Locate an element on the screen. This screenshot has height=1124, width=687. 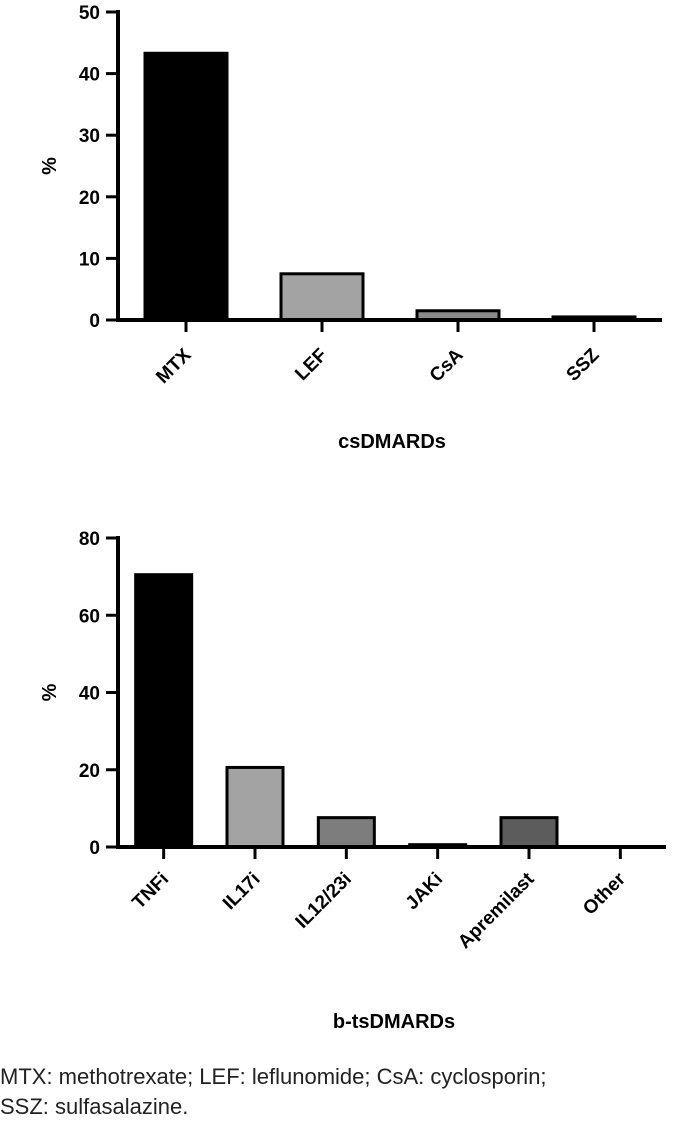
x-tick-label-jaki: JAKi is located at coordinates (424, 891).